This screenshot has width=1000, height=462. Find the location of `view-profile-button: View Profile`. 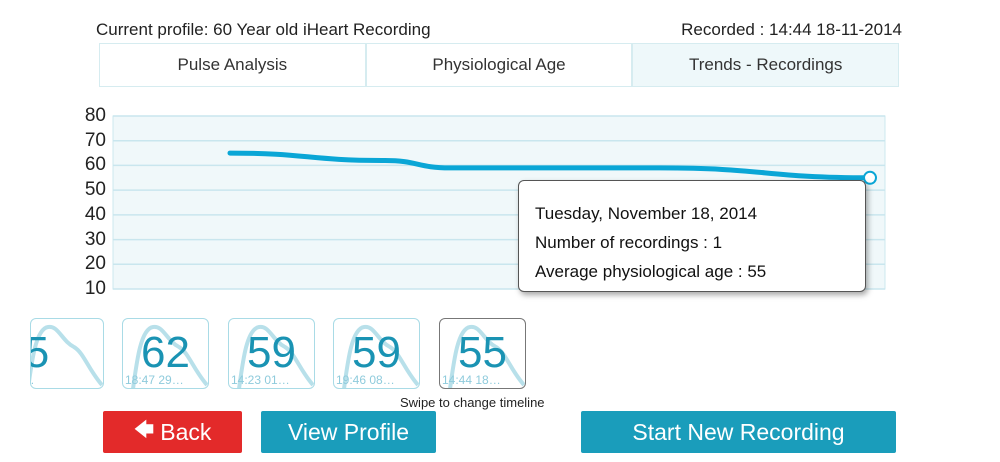

view-profile-button: View Profile is located at coordinates (348, 432).